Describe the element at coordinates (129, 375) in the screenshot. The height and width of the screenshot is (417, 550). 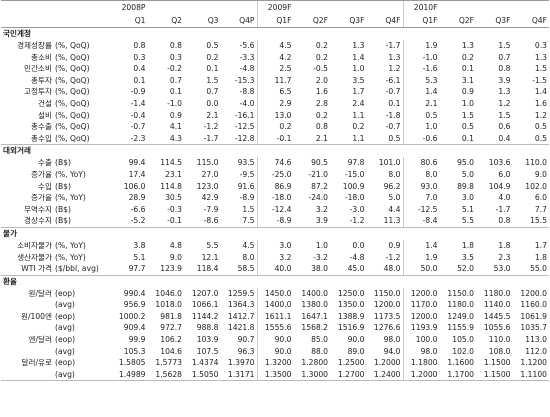
I see `cell-value: 1.4989` at that location.